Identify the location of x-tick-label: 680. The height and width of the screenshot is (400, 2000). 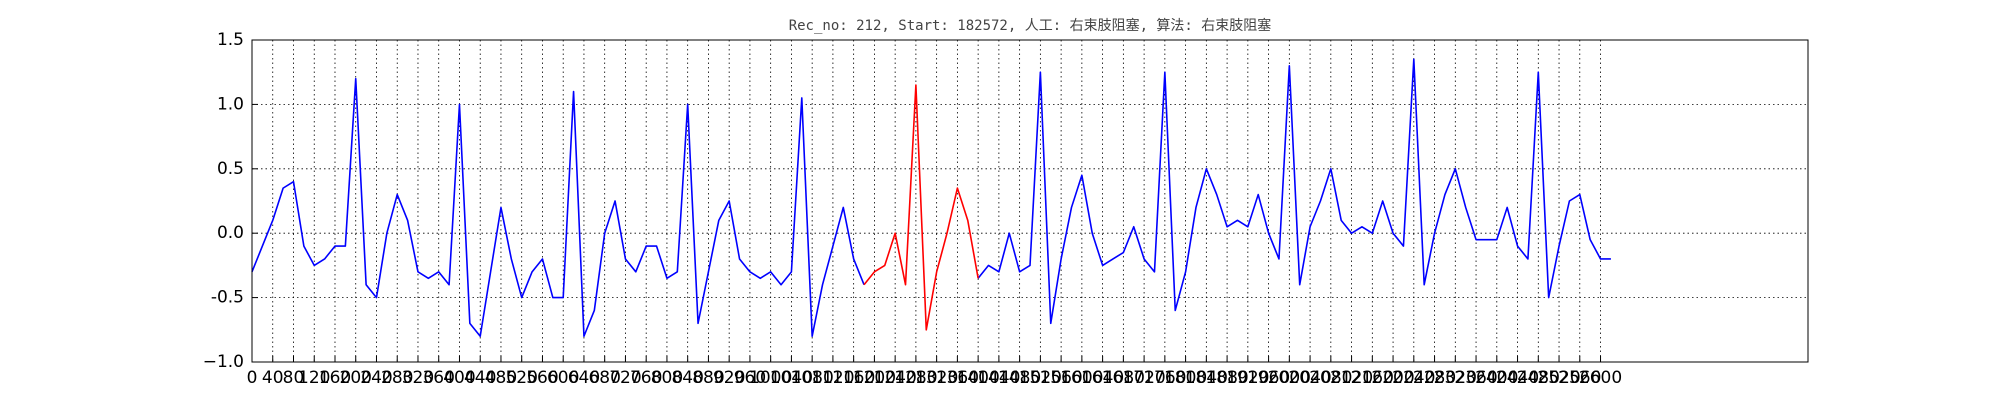
(604, 378).